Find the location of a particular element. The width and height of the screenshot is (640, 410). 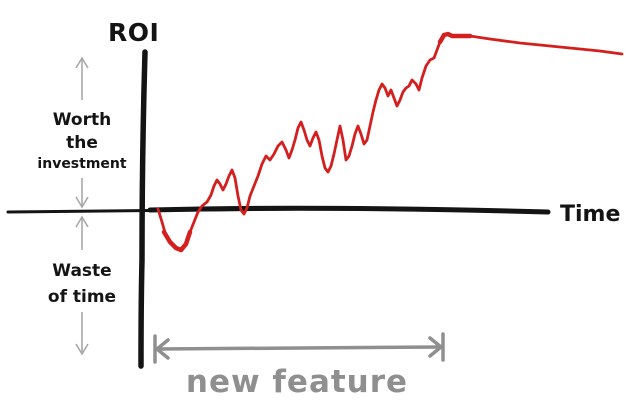

worth-label-line3: investment is located at coordinates (81, 164).